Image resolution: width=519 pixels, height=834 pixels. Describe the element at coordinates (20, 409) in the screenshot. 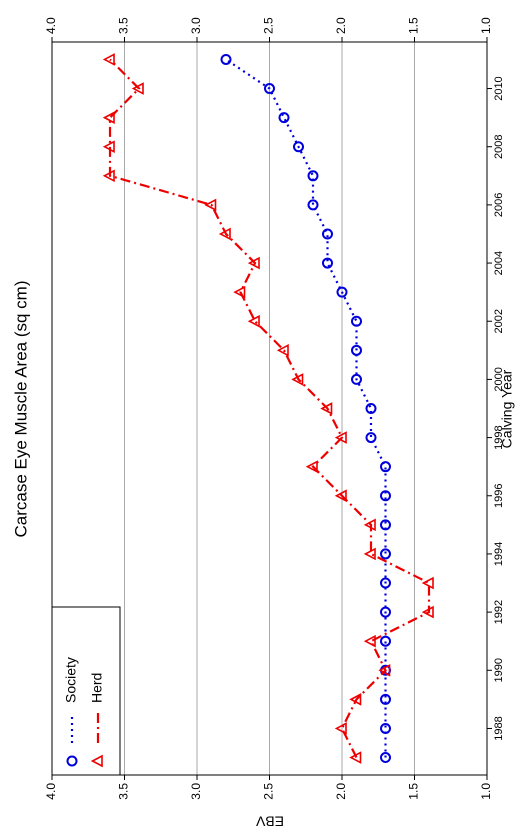

I see `chart-title: Carcase Eye Muscle Area (sq cm)` at that location.